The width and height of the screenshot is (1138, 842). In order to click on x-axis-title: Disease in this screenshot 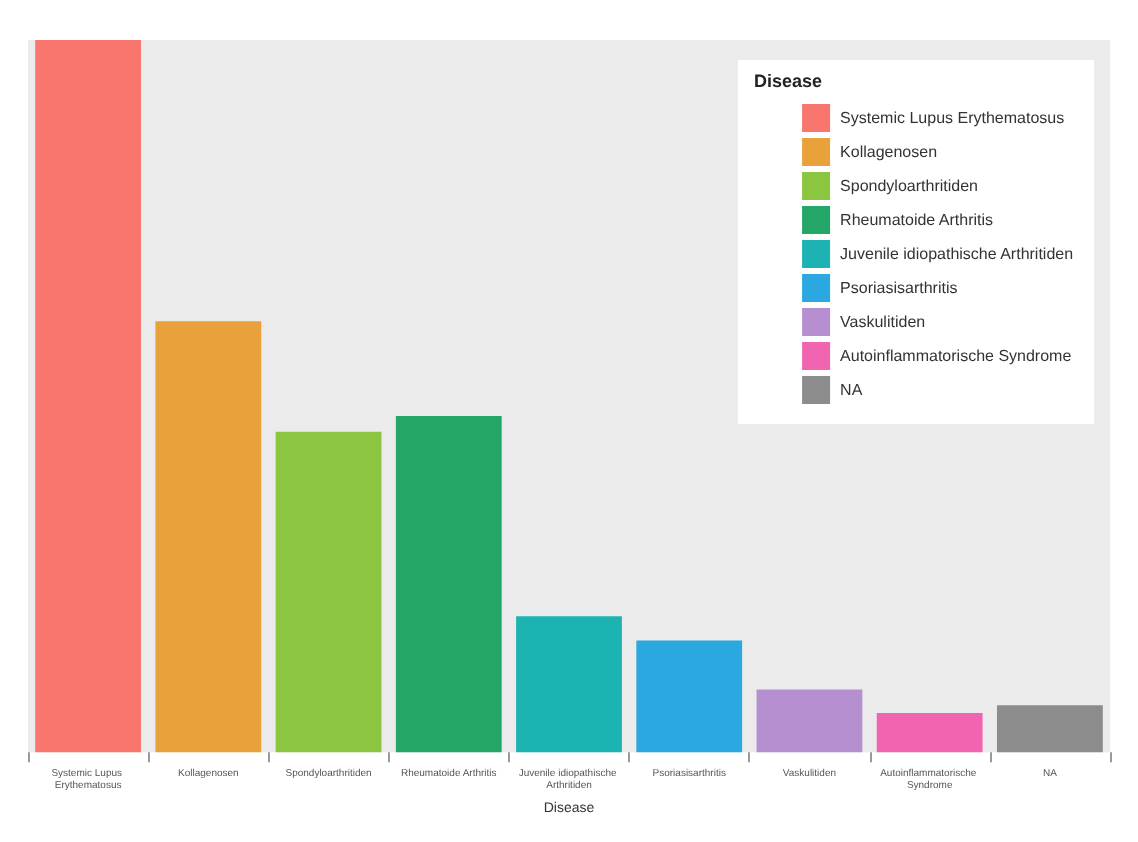, I will do `click(788, 81)`.